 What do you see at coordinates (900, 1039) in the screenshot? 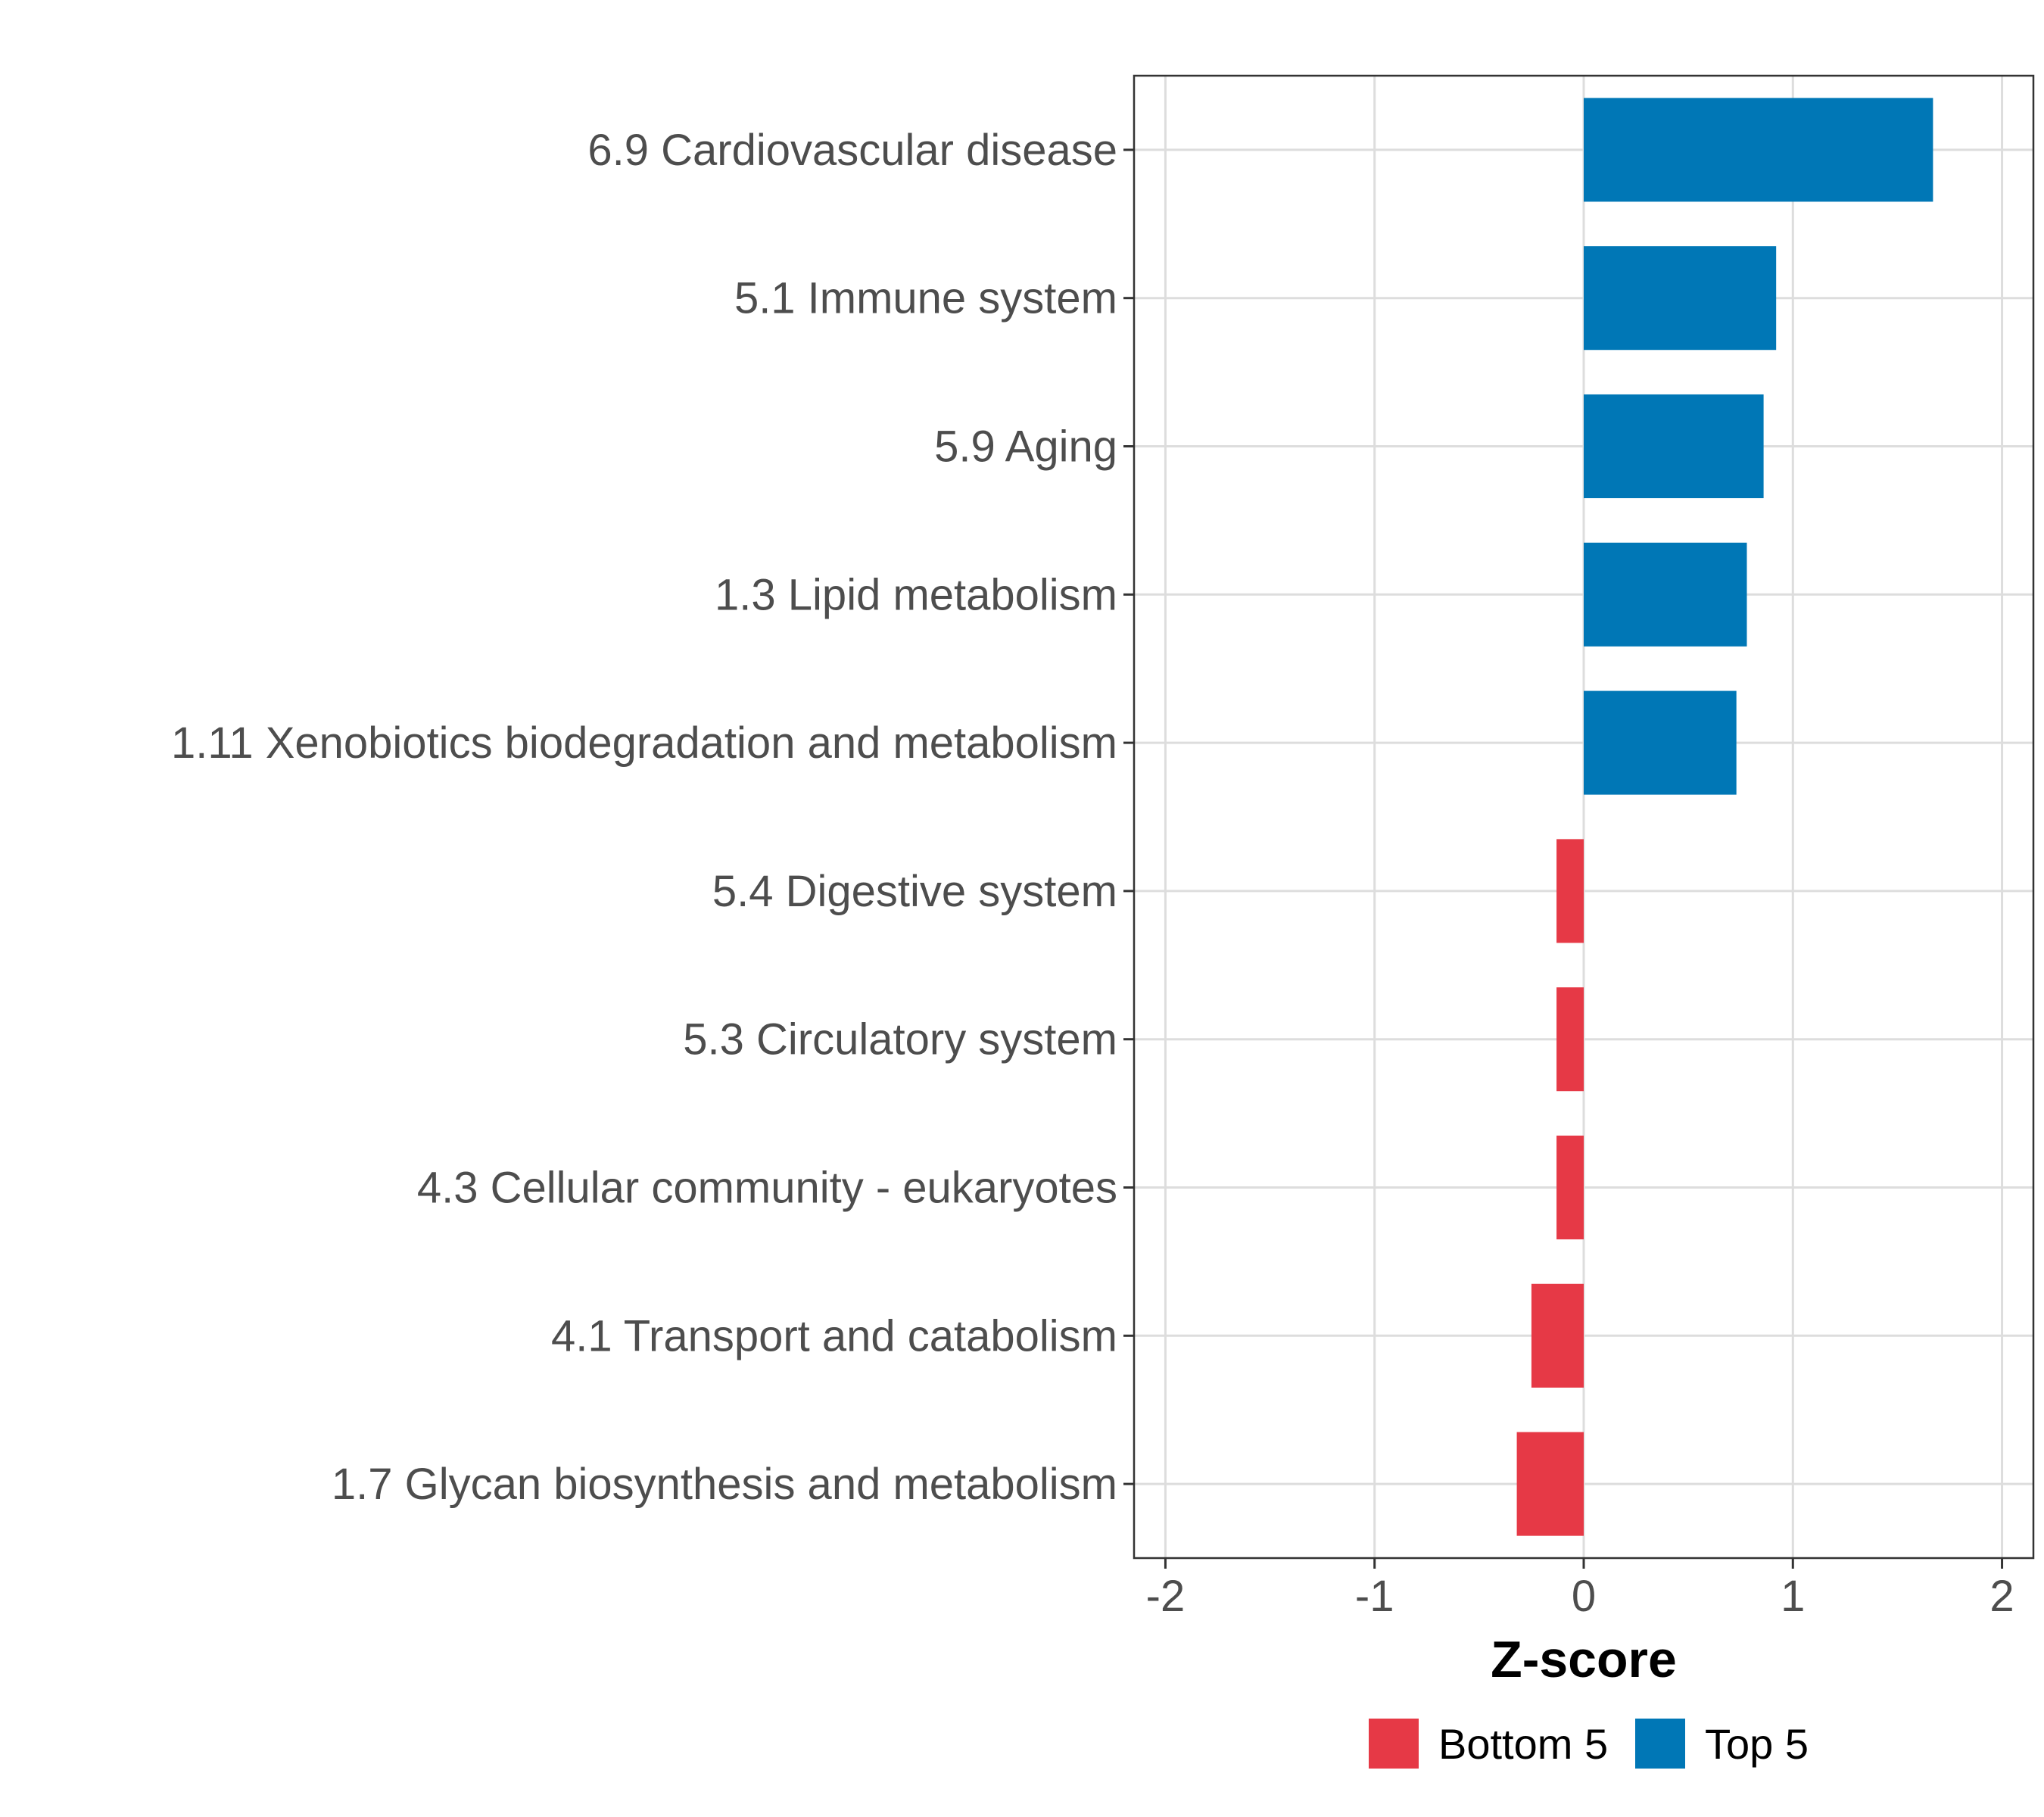
I see `y-tick-label: 5.3 Circulatory system` at bounding box center [900, 1039].